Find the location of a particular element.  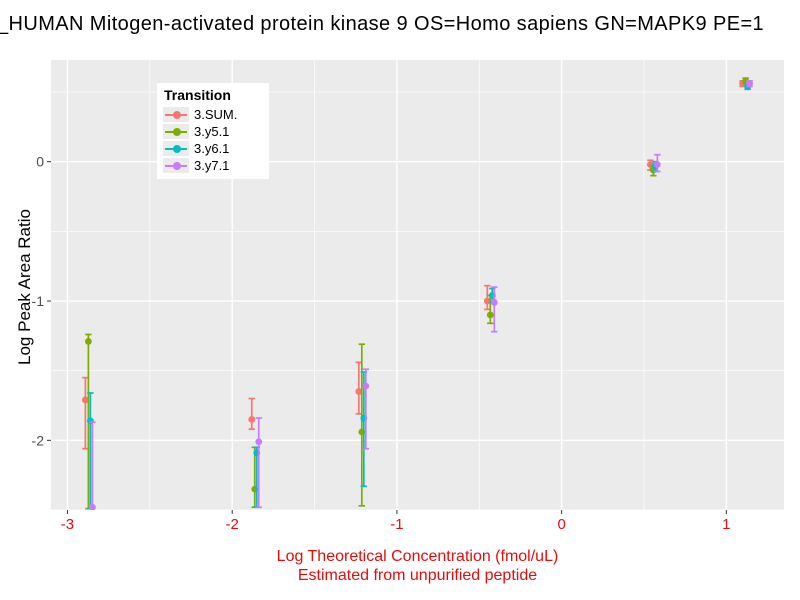

x-axis-title-line2: Estimated from unpurified peptide is located at coordinates (417, 575).